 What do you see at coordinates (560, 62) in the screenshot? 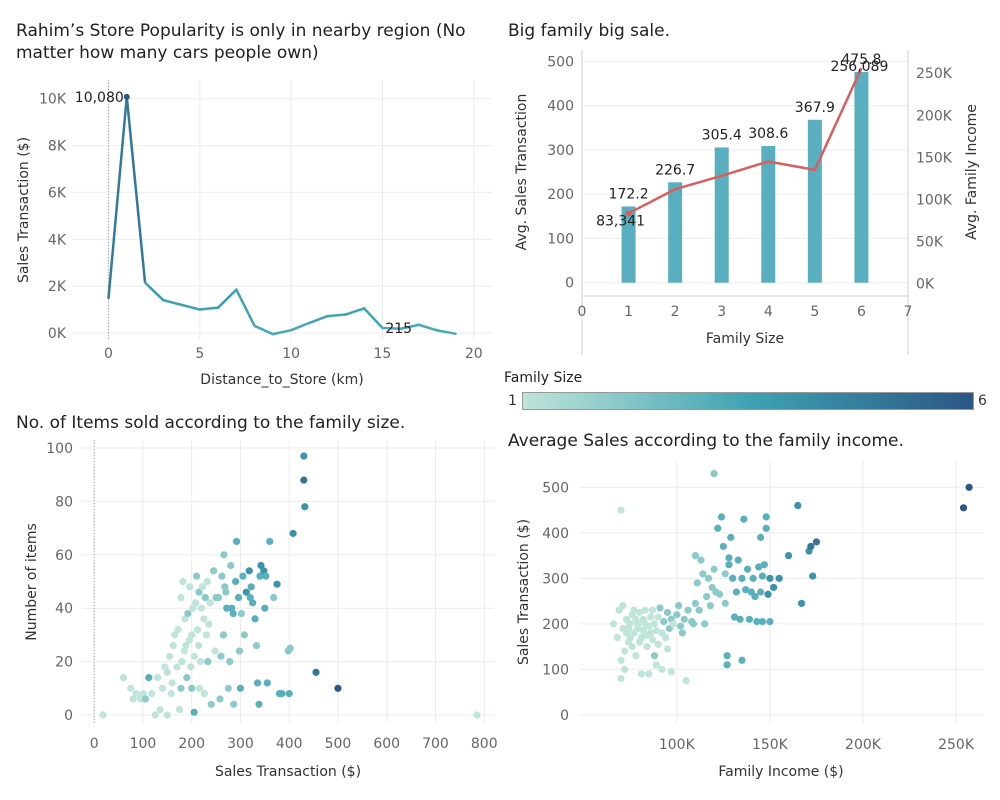
I see `y-tick-label: 500` at bounding box center [560, 62].